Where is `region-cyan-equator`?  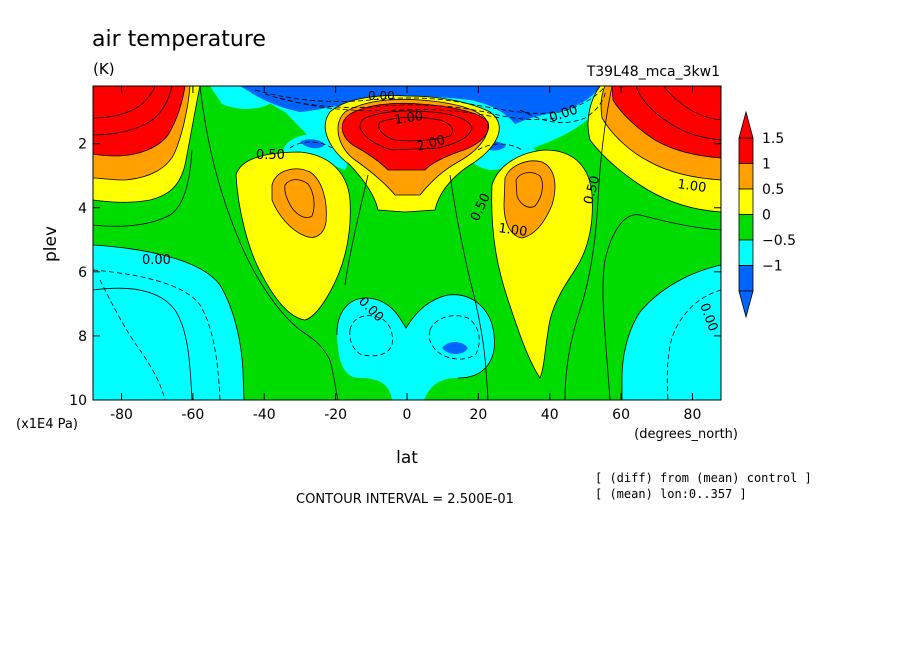
region-cyan-equator is located at coordinates (415, 347).